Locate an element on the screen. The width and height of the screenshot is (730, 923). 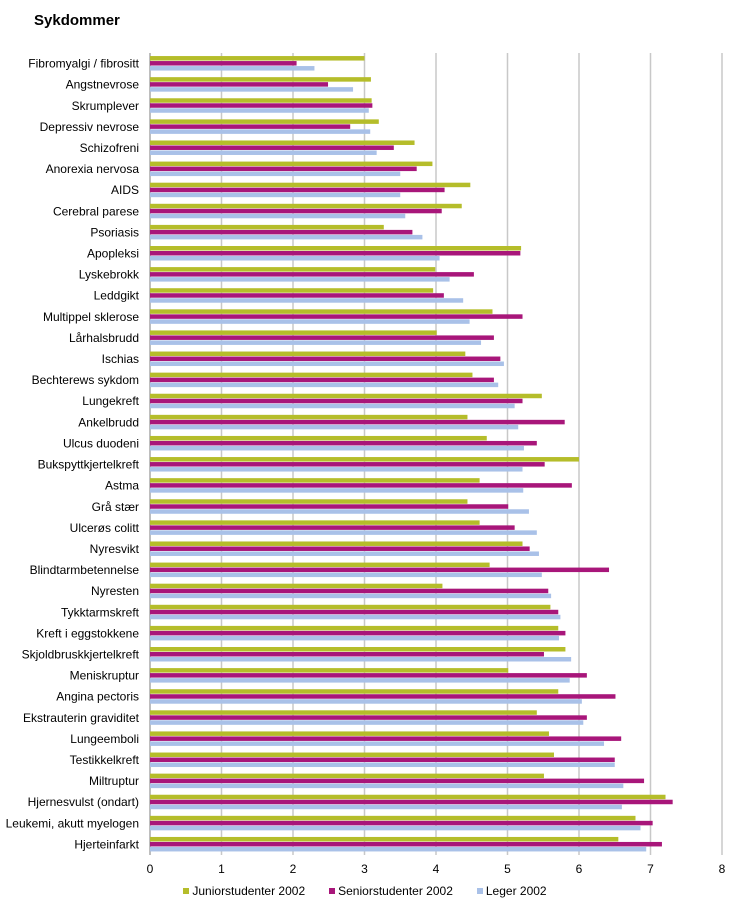
category-label: Apopleksi is located at coordinates (113, 254).